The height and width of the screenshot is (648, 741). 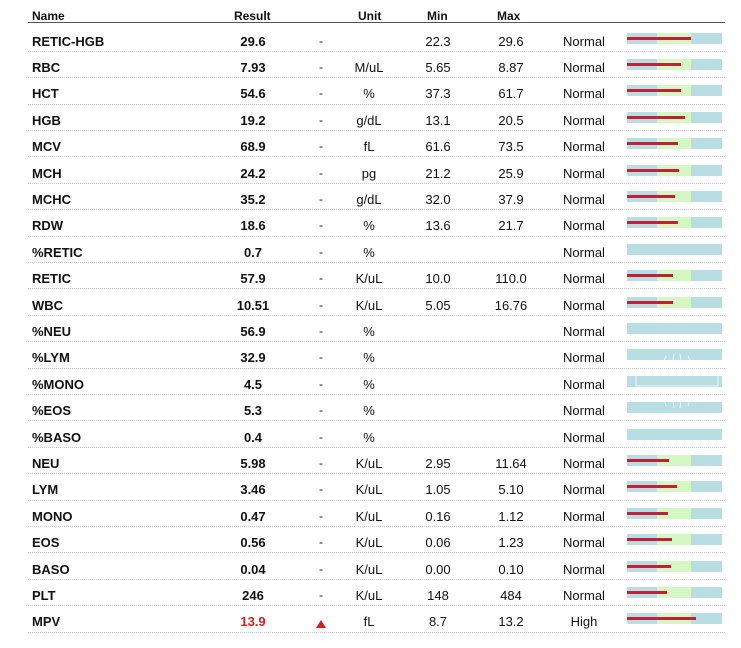 I want to click on row-unit: pg, so click(x=369, y=173).